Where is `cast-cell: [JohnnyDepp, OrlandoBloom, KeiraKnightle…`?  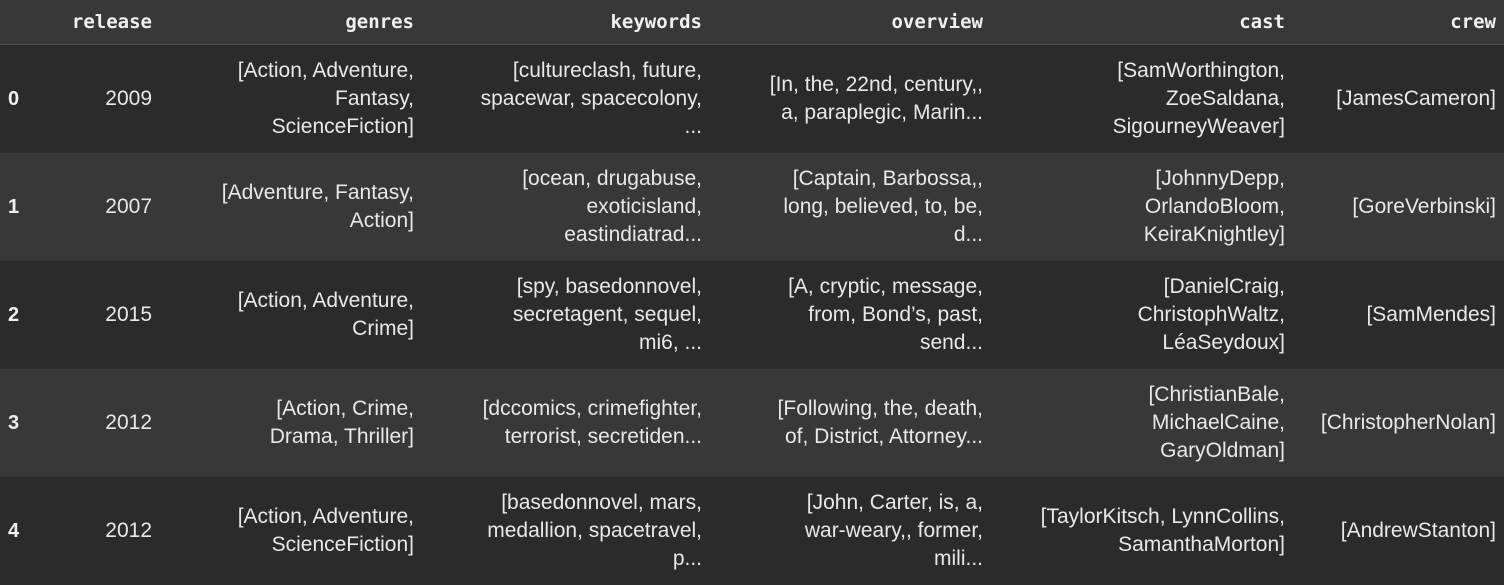 cast-cell: [JohnnyDepp, OrlandoBloom, KeiraKnightle… is located at coordinates (1214, 206).